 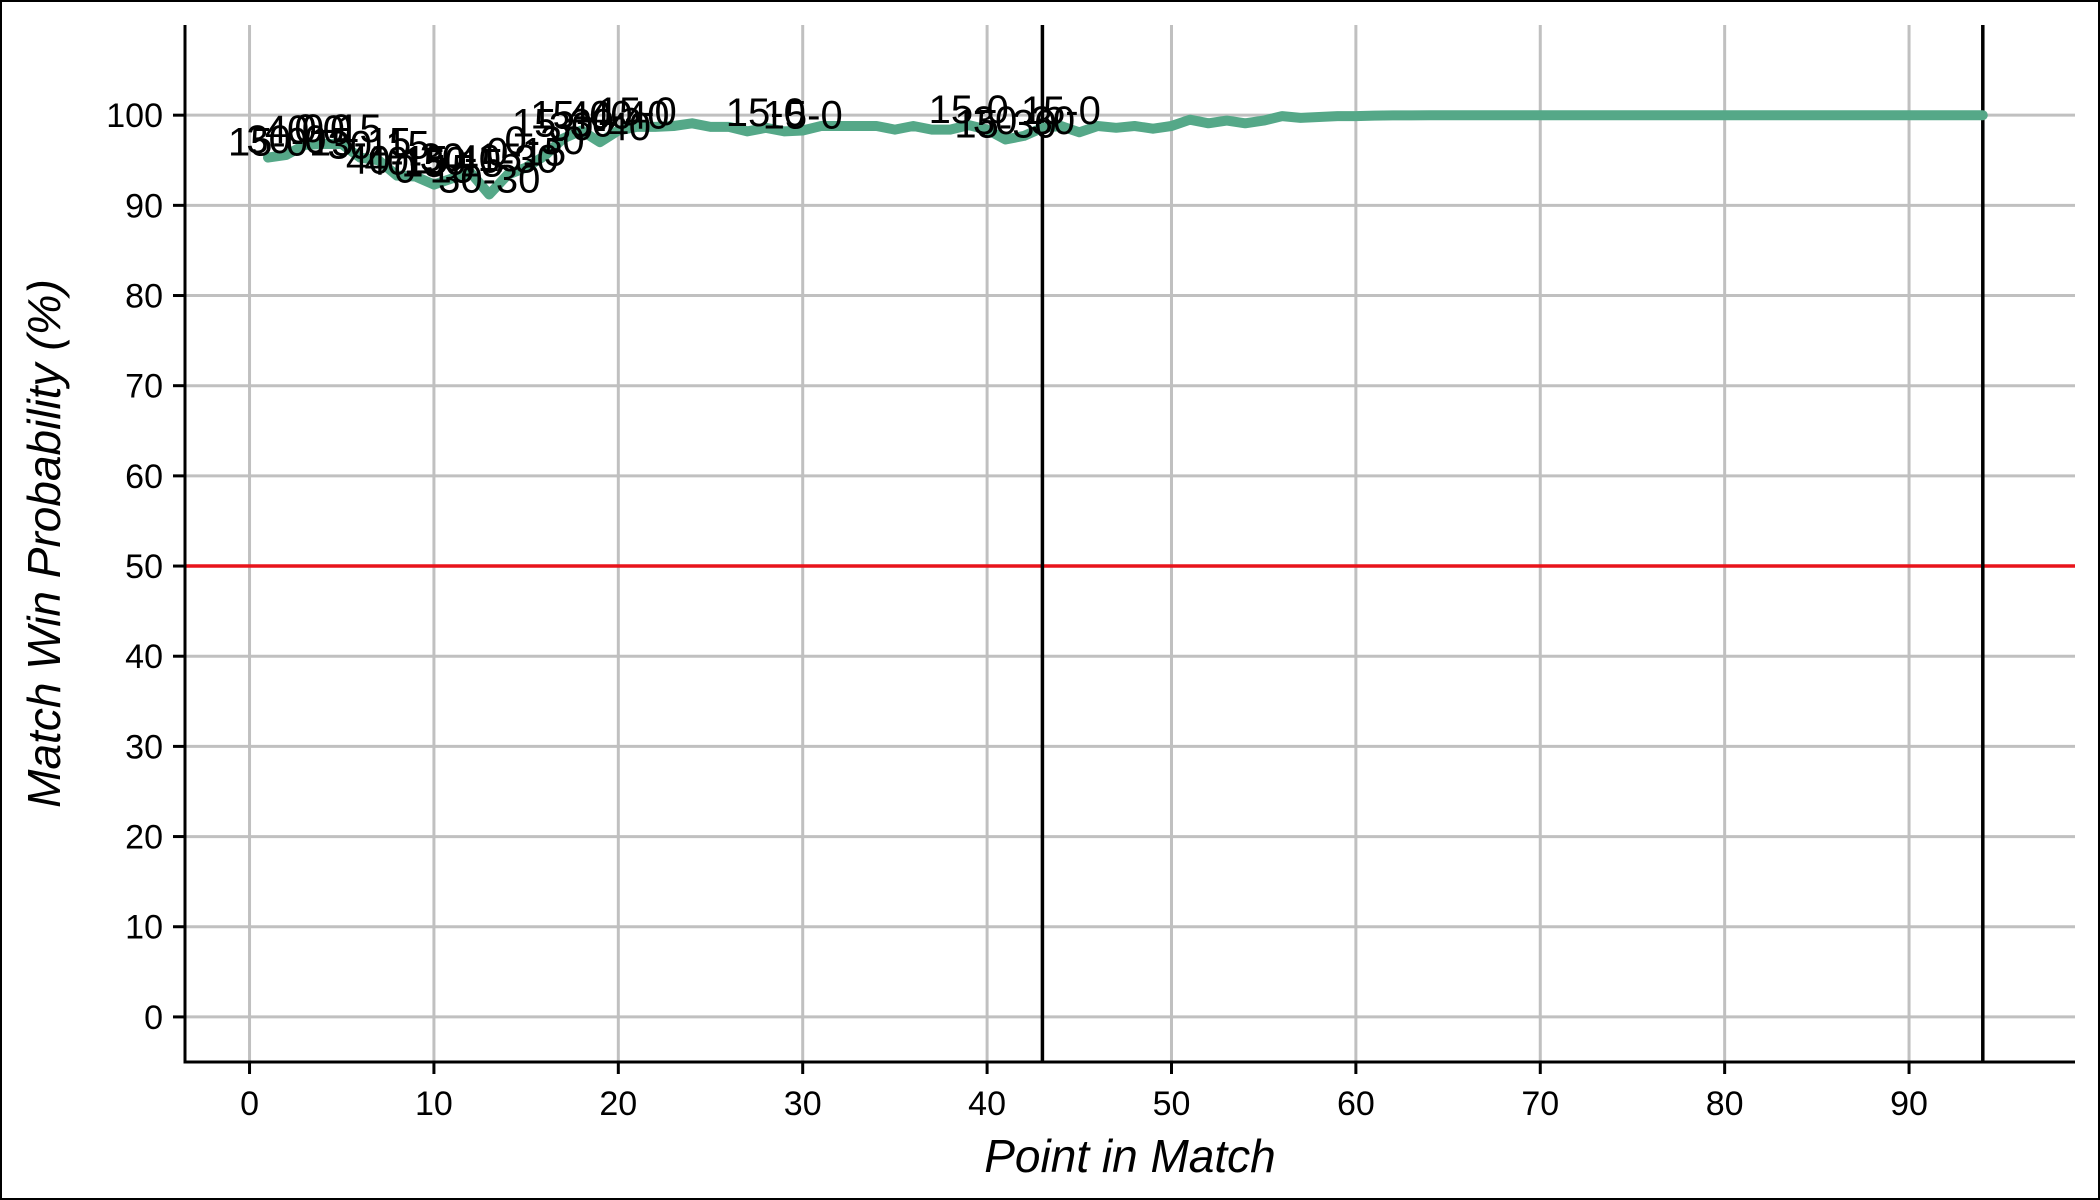 I want to click on y-tick-label: 50, so click(x=144, y=567).